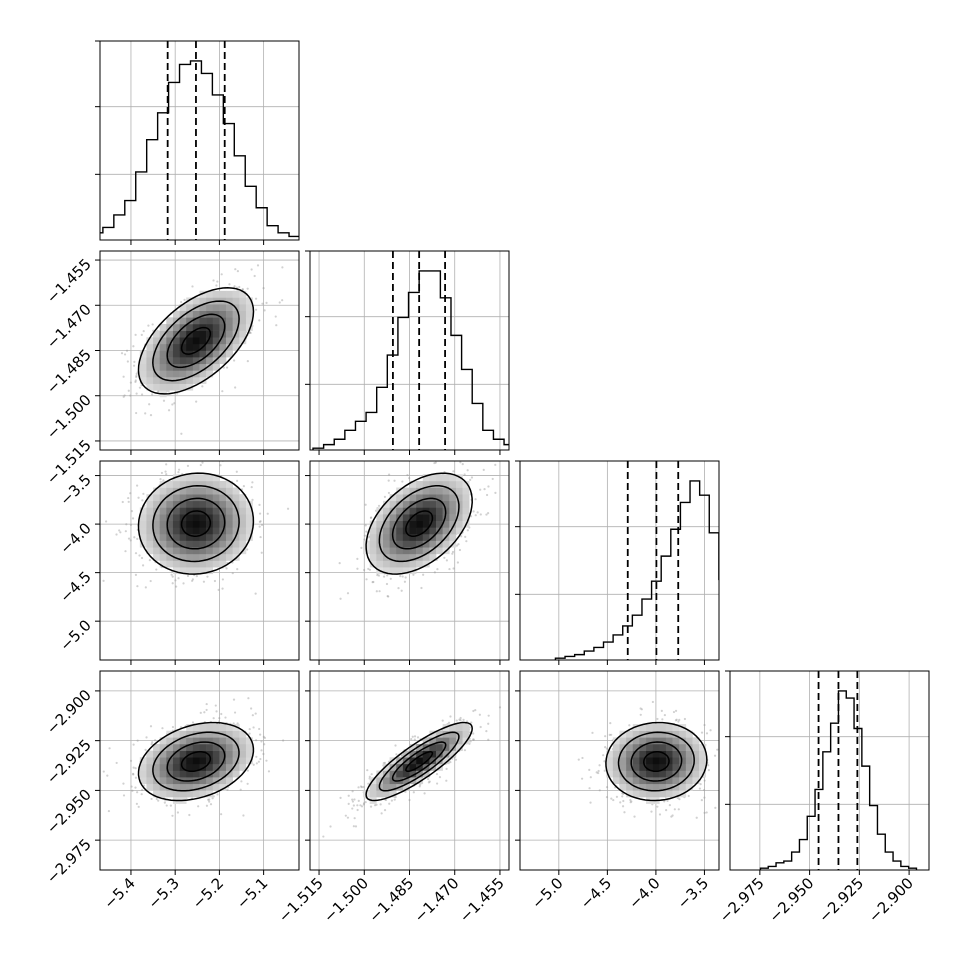 The height and width of the screenshot is (970, 970). What do you see at coordinates (208, 893) in the screenshot?
I see `x-tick-label: −5.2` at bounding box center [208, 893].